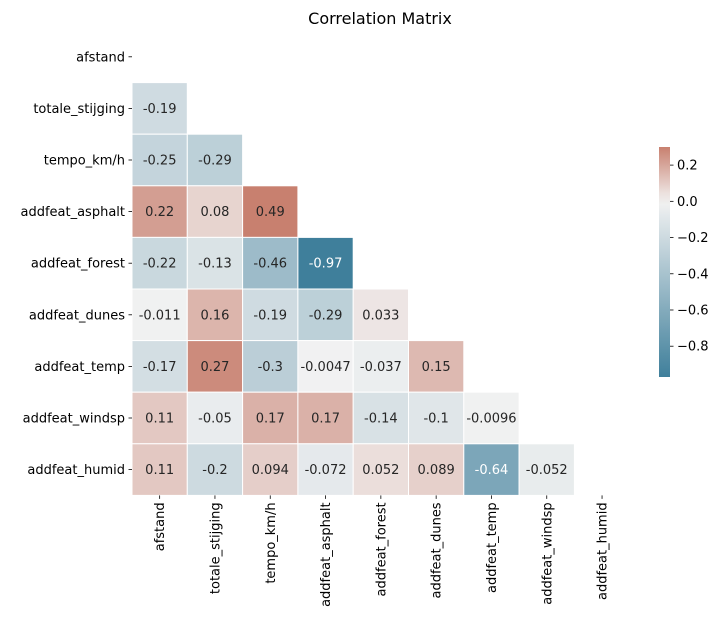 This screenshot has height=626, width=723. I want to click on cell-value-label: -0.25, so click(160, 161).